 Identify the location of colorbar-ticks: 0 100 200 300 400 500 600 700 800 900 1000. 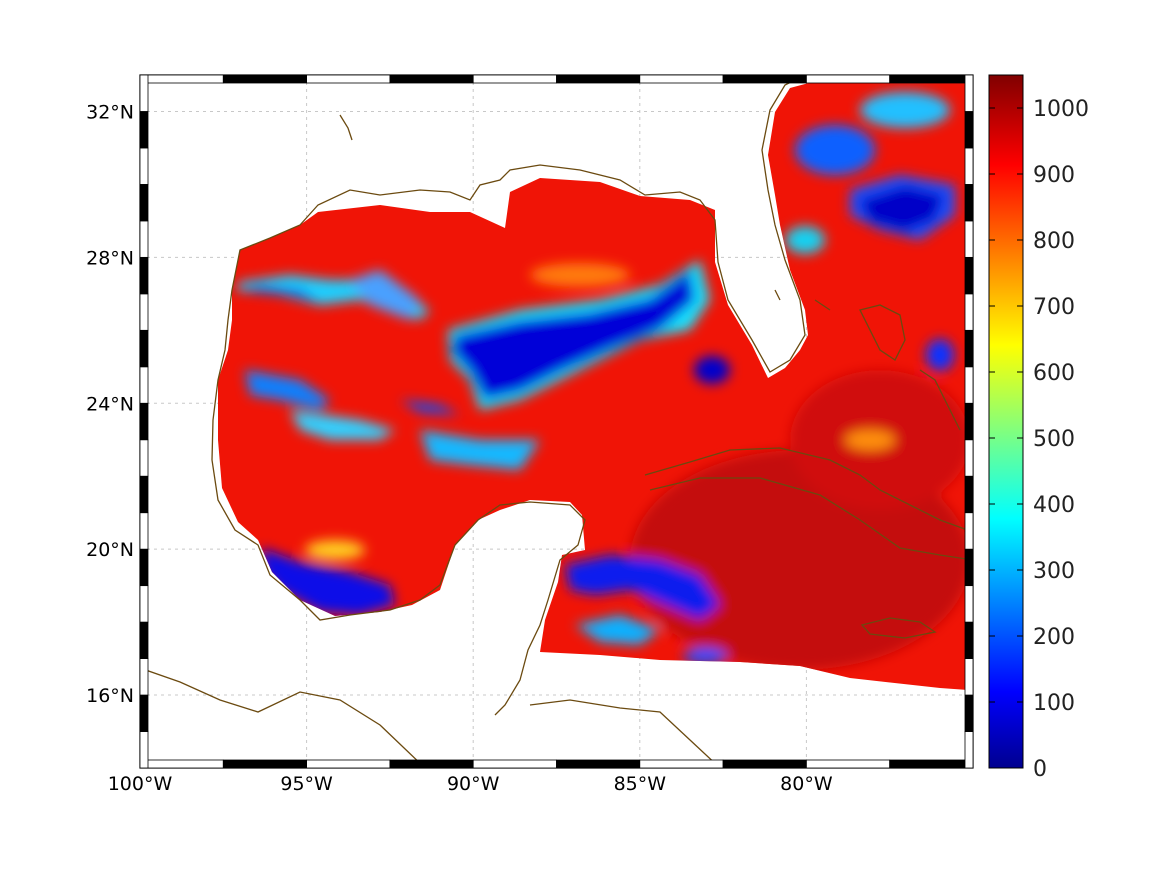
(1039, 439).